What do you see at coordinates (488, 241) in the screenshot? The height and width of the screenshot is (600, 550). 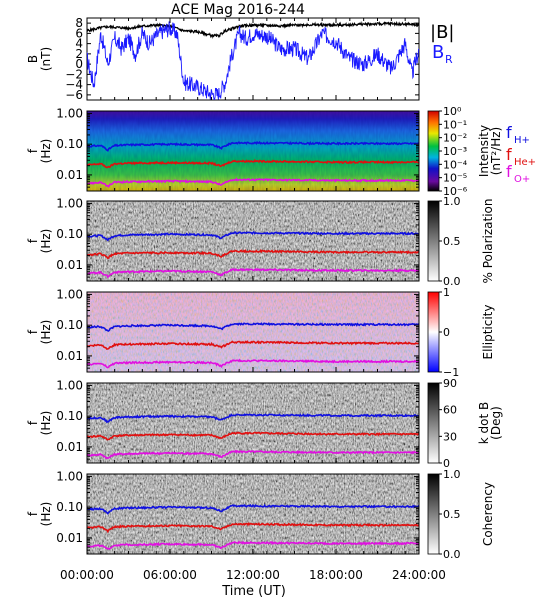 I see `colorbar-label: % Polarization` at bounding box center [488, 241].